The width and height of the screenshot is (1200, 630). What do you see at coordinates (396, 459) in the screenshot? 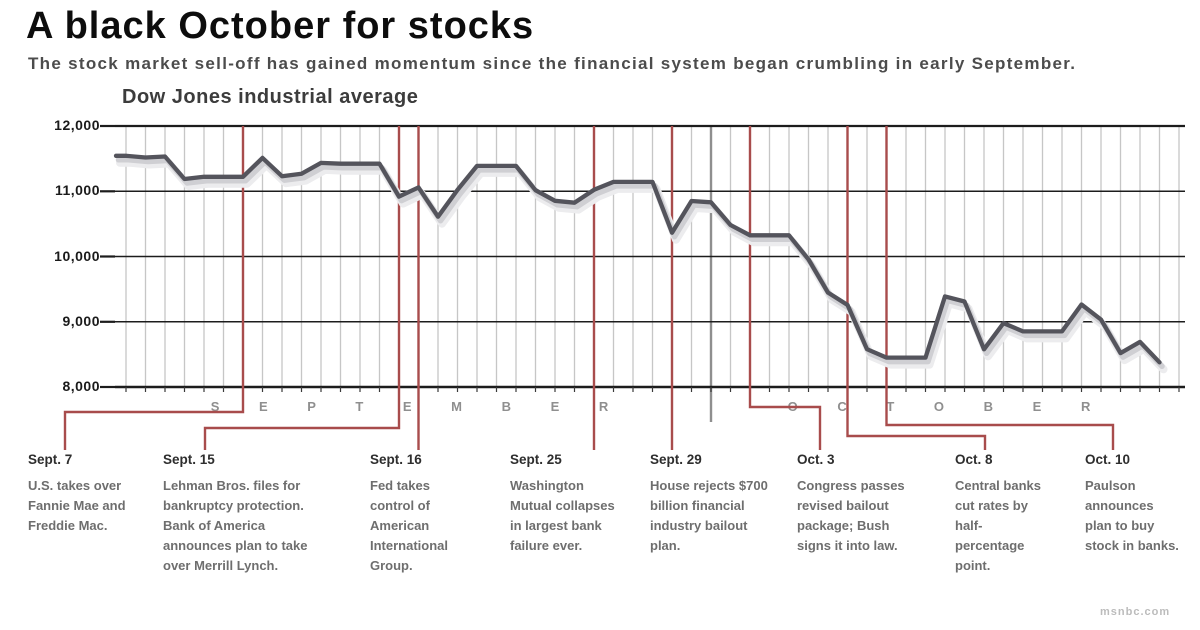
I see `event-date: Sept. 16` at bounding box center [396, 459].